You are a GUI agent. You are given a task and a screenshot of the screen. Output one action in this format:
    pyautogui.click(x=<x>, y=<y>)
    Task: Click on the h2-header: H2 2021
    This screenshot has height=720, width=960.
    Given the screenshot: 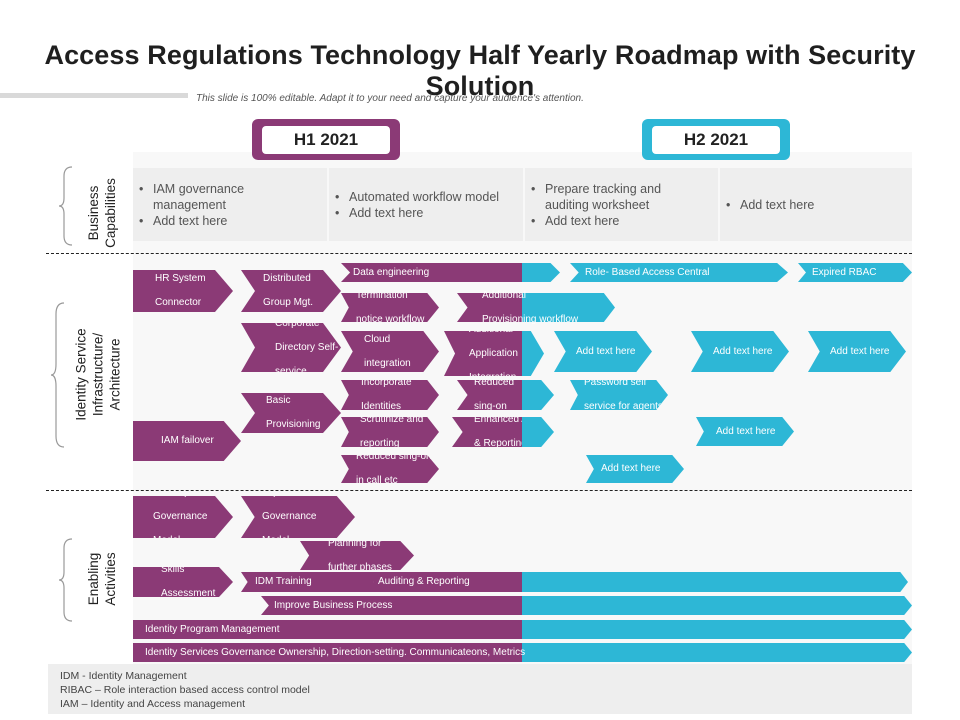 What is the action you would take?
    pyautogui.click(x=716, y=139)
    